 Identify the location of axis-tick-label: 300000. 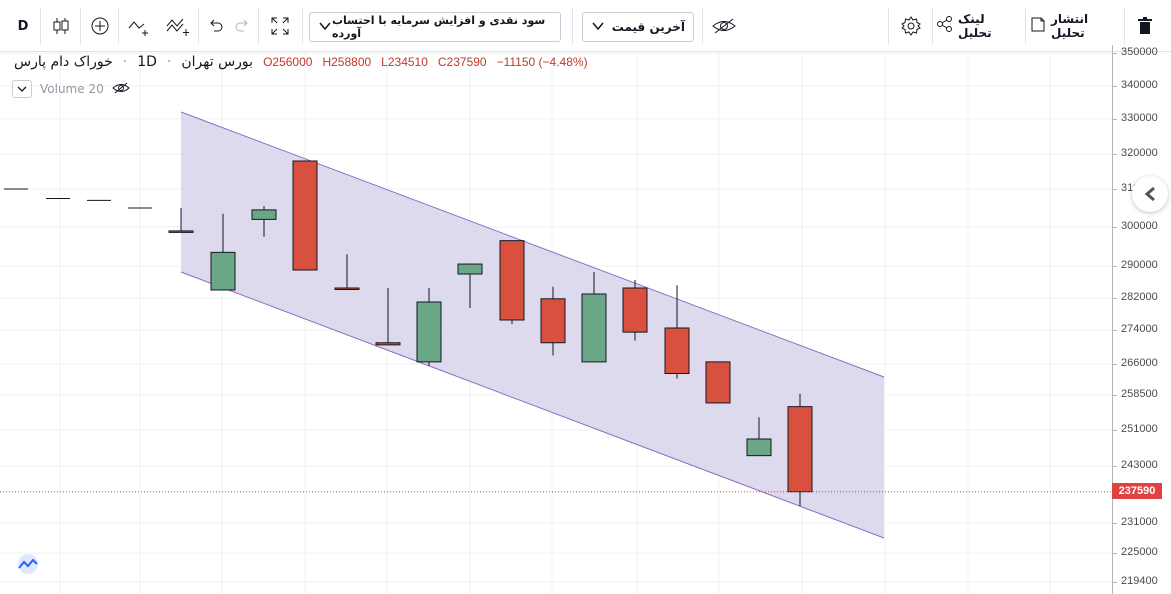
(1139, 226).